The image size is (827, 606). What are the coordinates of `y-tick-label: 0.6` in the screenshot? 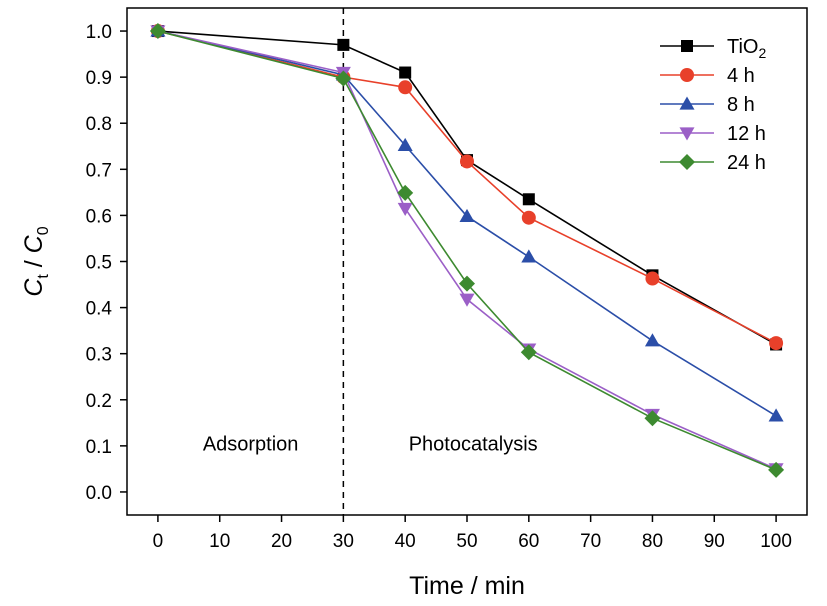 It's located at (99, 216).